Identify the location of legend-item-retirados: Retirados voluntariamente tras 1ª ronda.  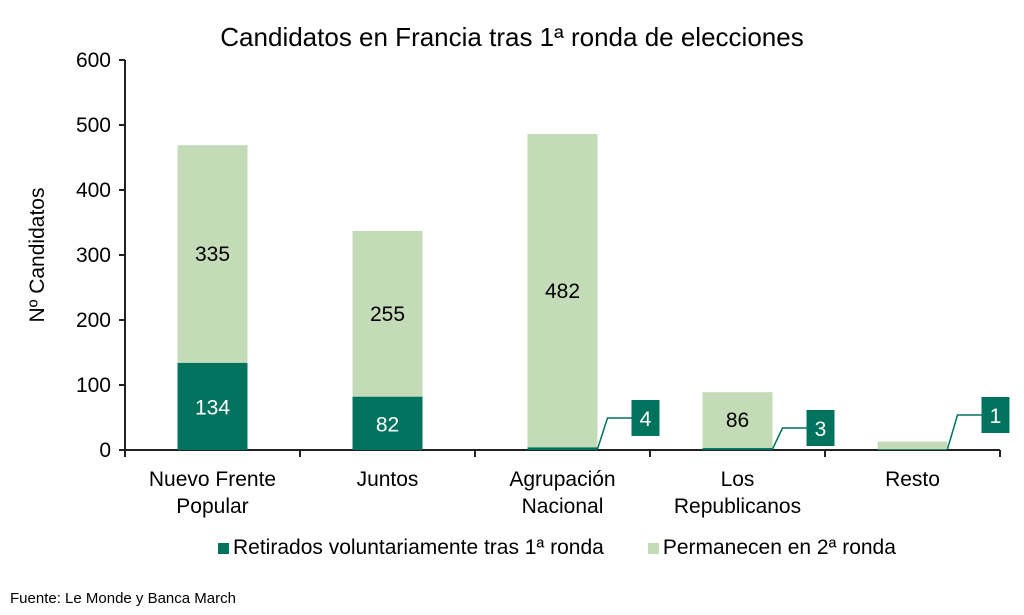
(411, 548).